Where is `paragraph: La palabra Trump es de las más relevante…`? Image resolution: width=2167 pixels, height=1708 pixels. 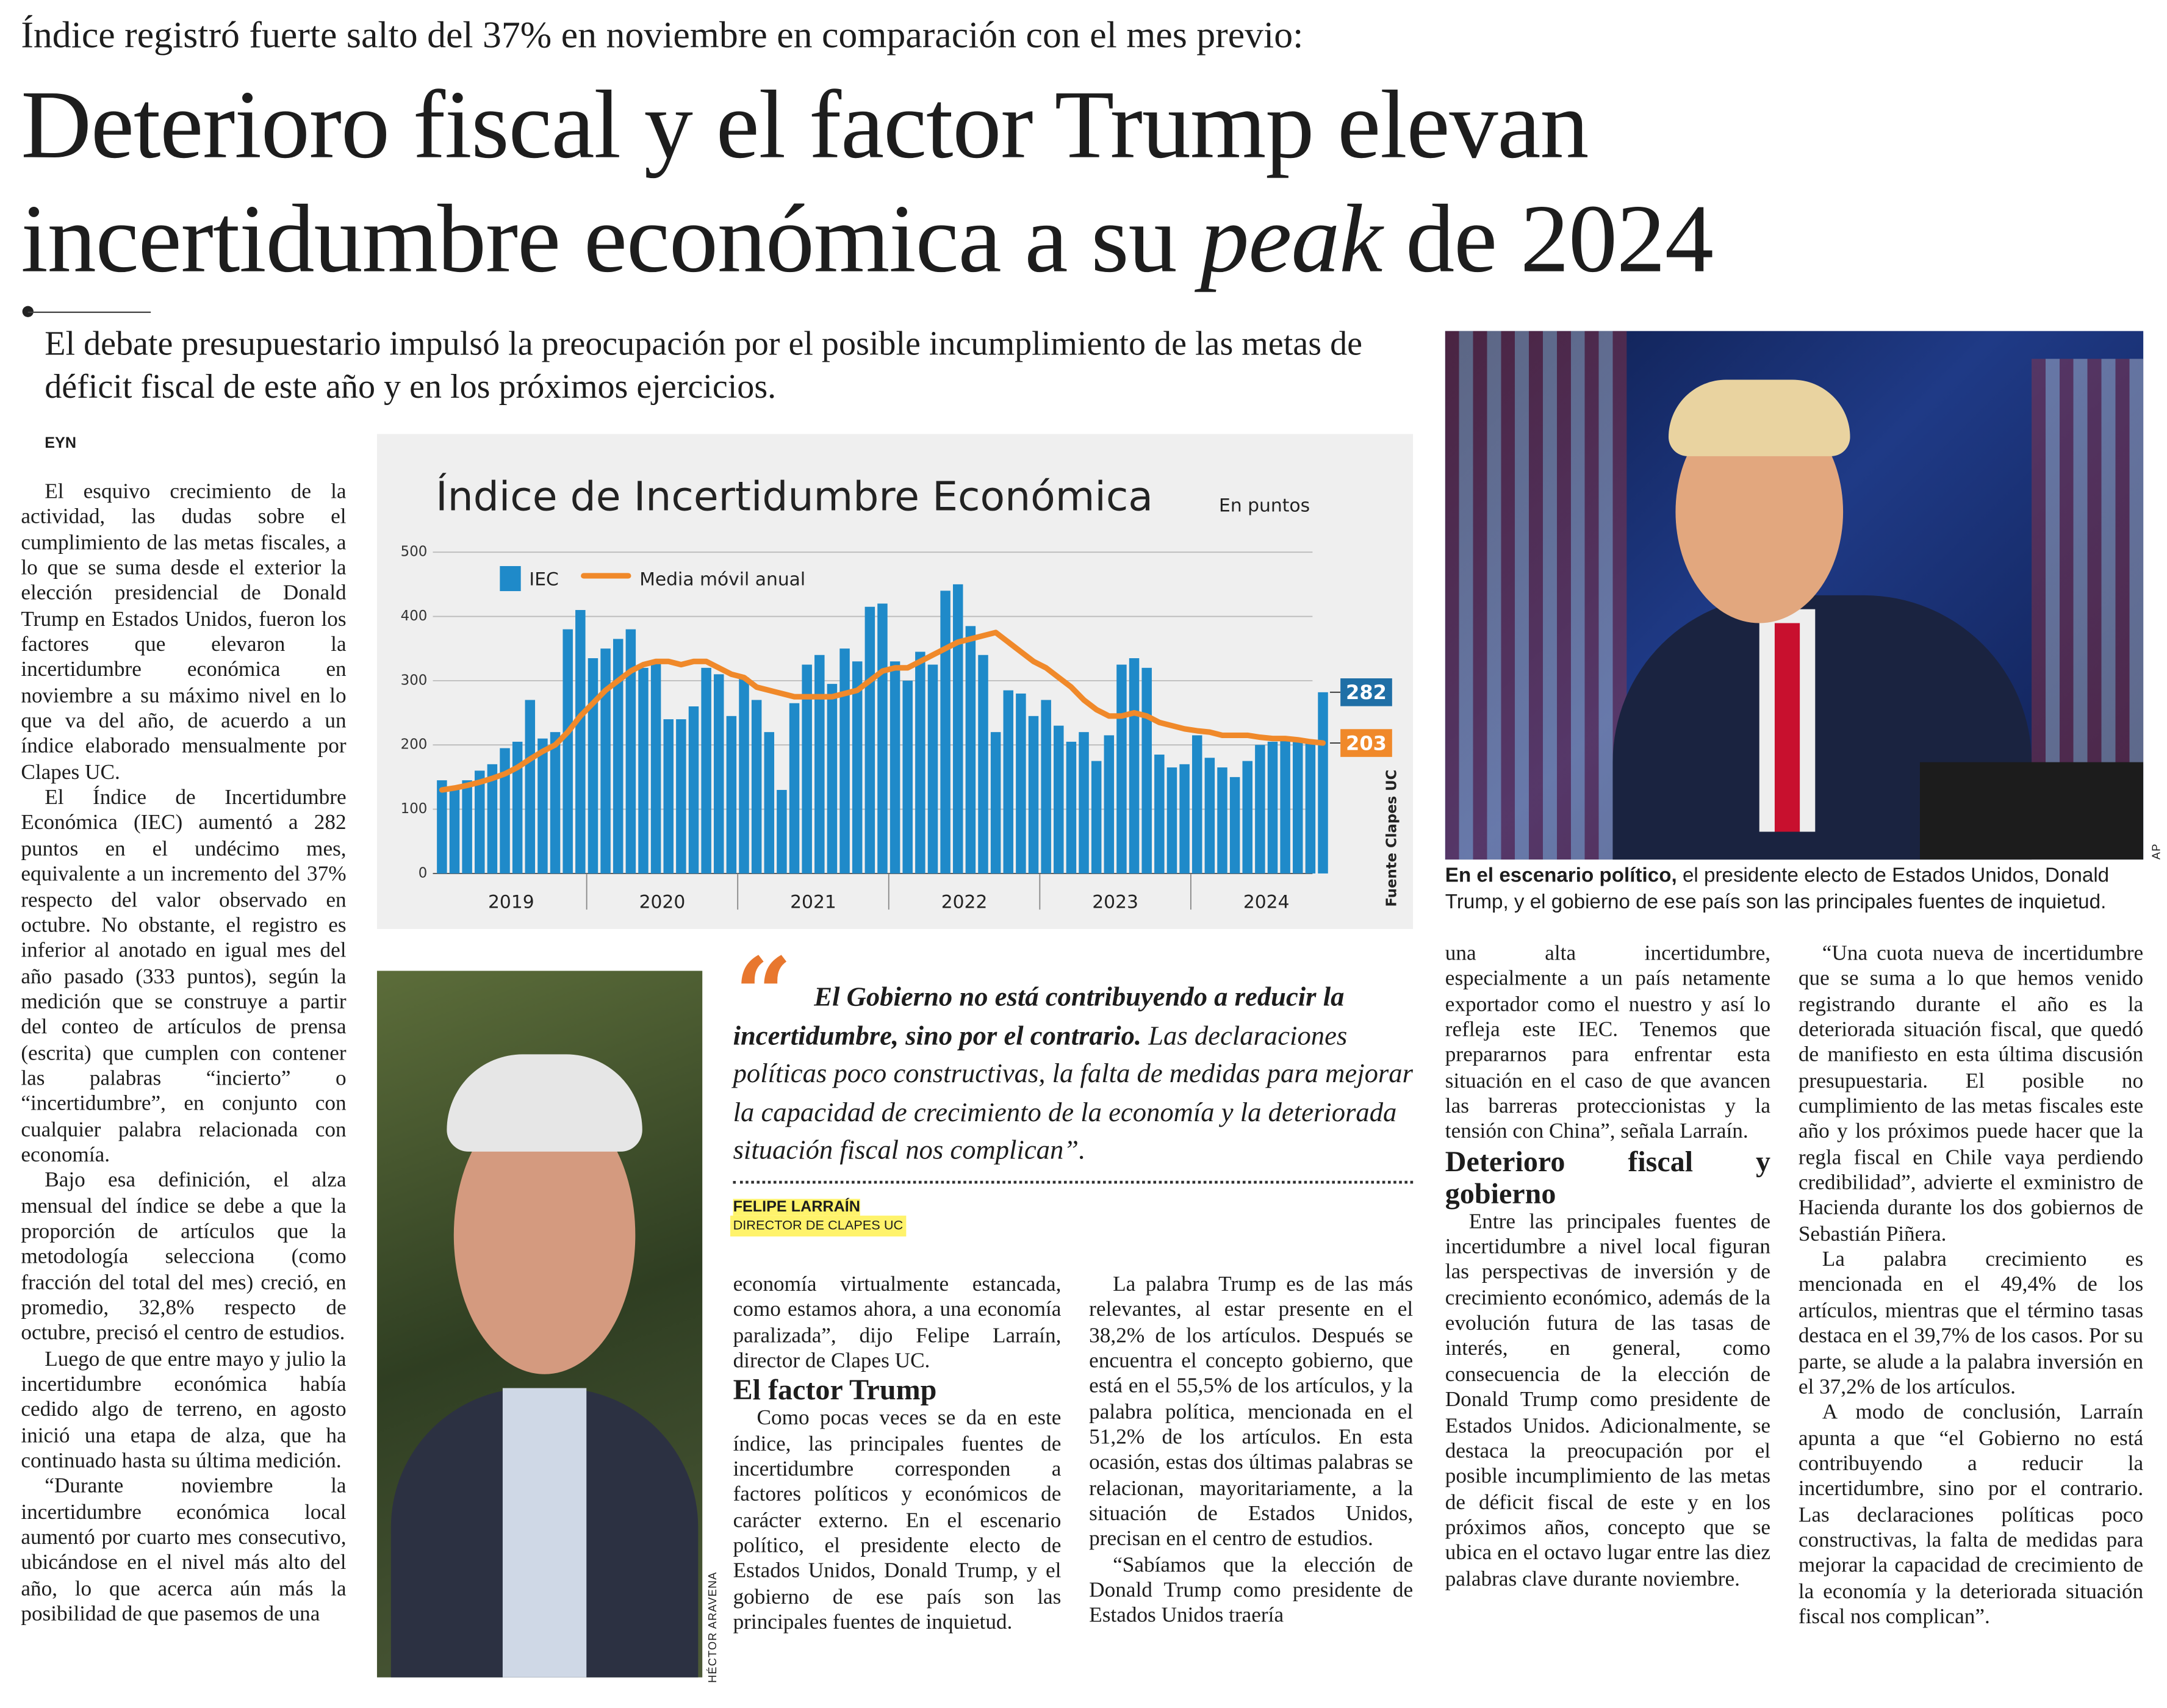 paragraph: La palabra Trump es de las más relevante… is located at coordinates (1251, 1412).